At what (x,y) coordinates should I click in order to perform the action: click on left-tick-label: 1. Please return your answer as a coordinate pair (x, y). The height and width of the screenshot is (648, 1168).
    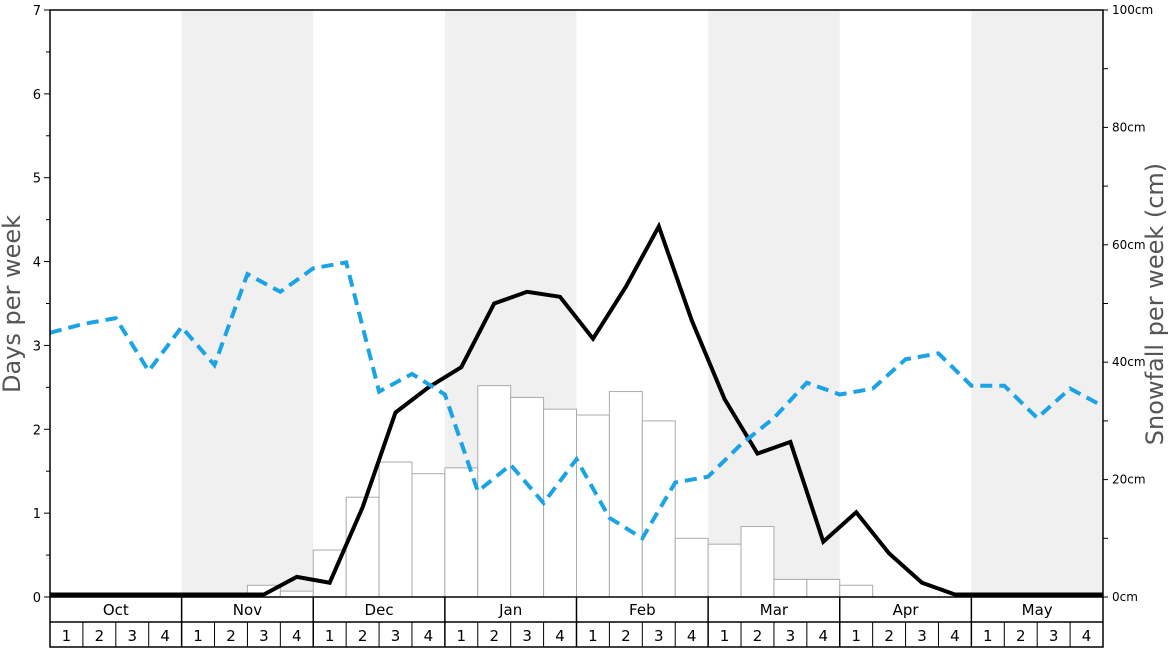
    Looking at the image, I should click on (37, 514).